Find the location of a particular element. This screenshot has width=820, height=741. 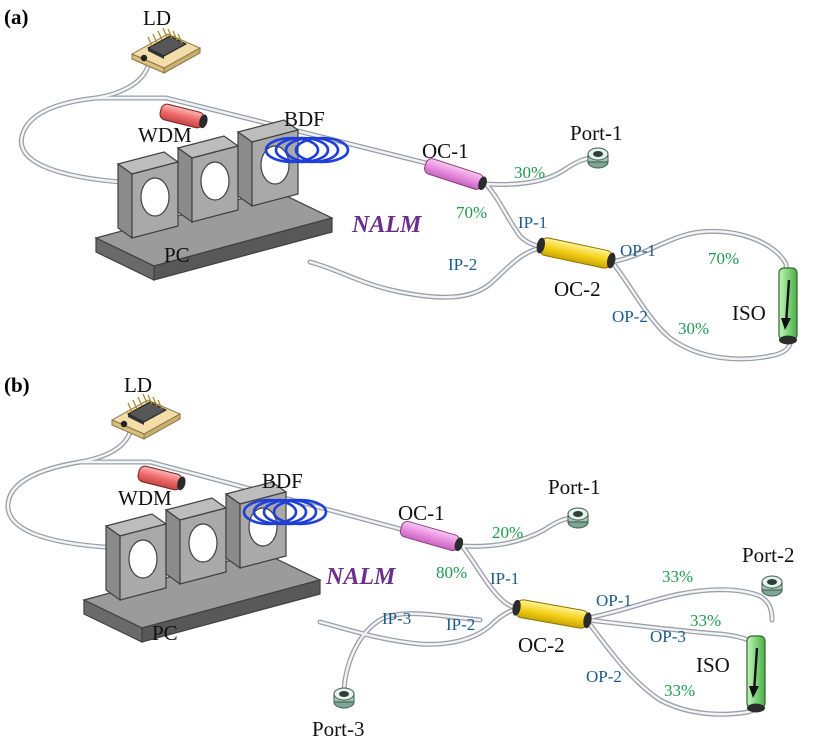

port1-connector-icon is located at coordinates (598, 158).